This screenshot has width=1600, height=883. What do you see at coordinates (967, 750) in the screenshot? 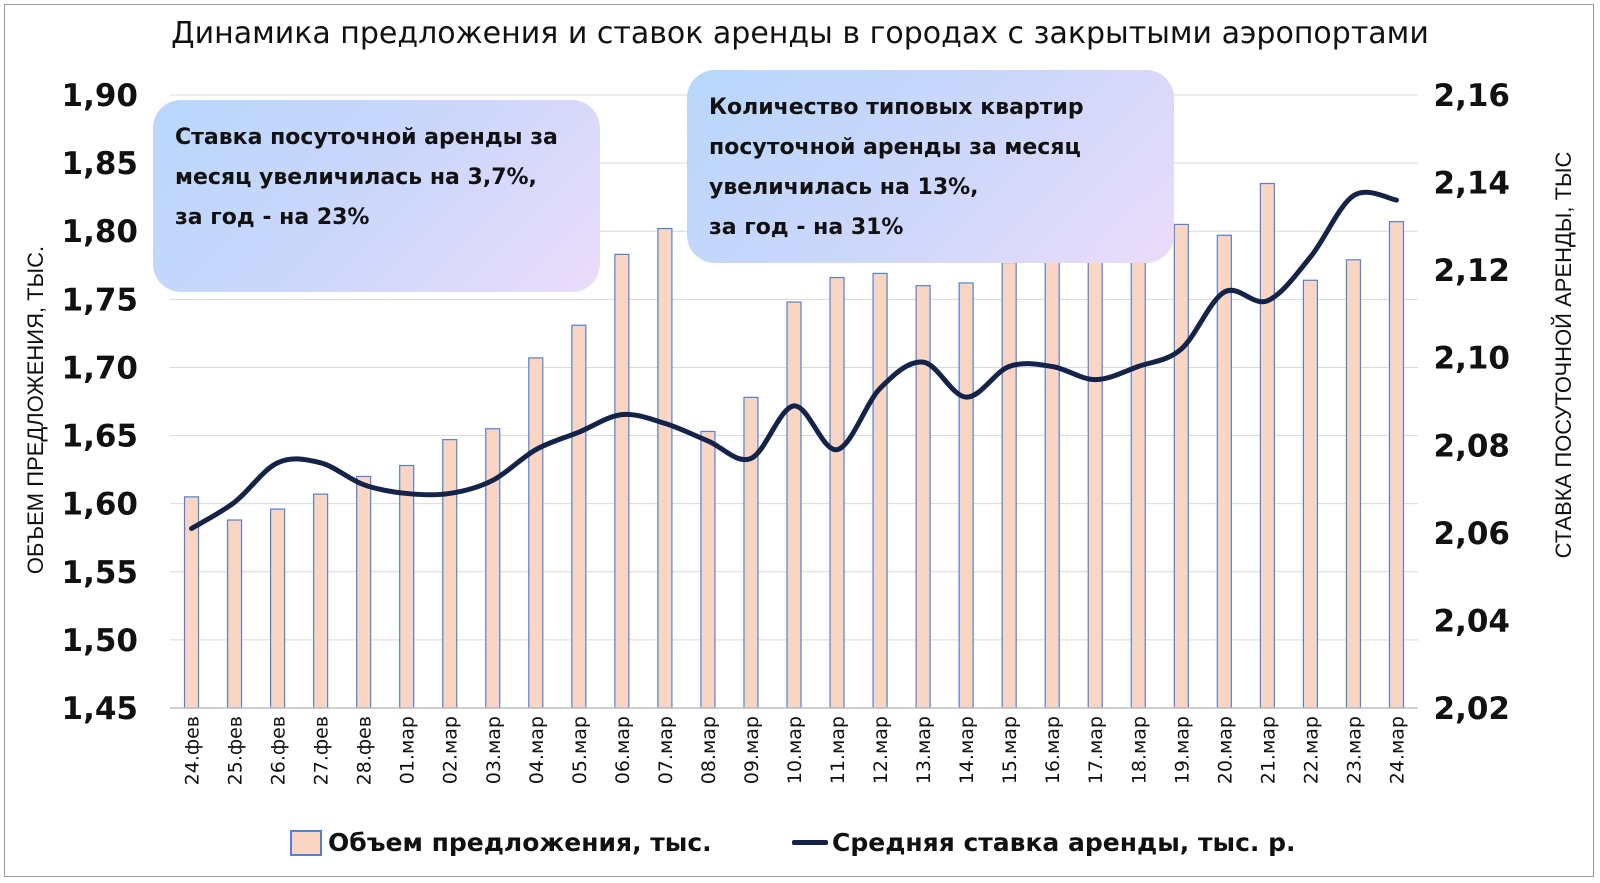
I see `x-tick-label: 14.мар` at bounding box center [967, 750].